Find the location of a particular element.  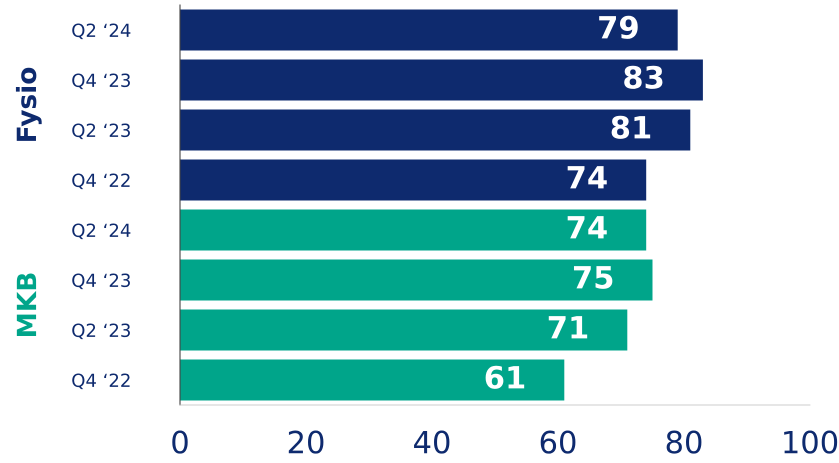

data-label: 81 is located at coordinates (631, 127).